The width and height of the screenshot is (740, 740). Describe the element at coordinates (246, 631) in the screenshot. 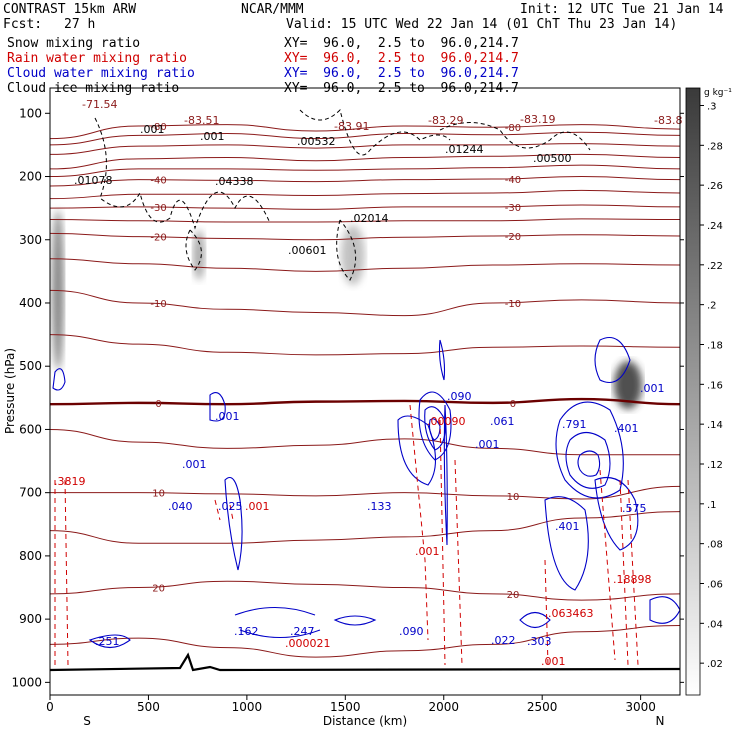

I see `cloud-water-value-label: .162` at that location.